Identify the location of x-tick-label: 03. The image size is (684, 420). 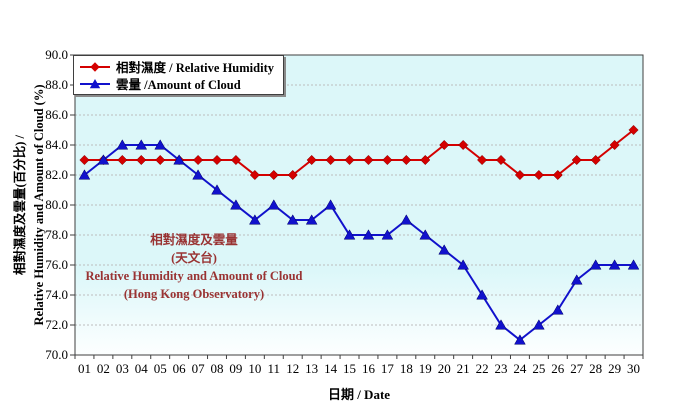
(122, 368).